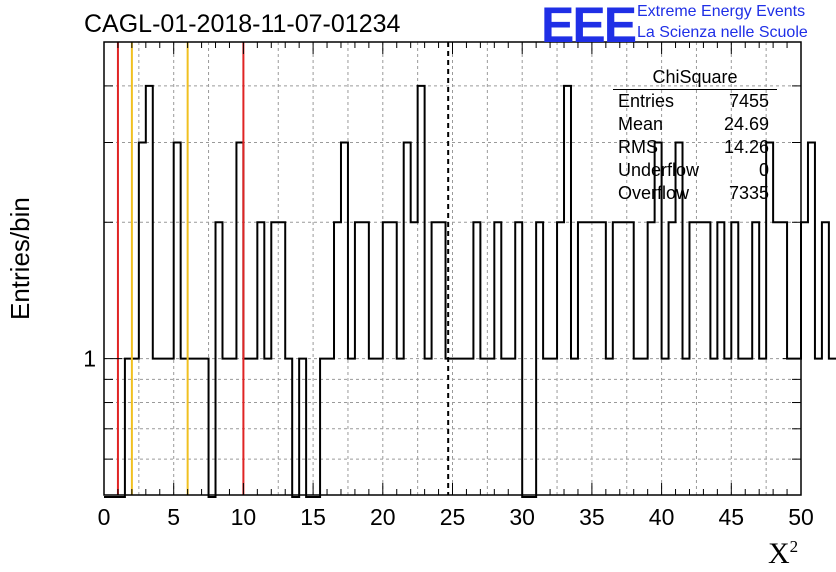  What do you see at coordinates (662, 517) in the screenshot?
I see `x-tick-label: 40` at bounding box center [662, 517].